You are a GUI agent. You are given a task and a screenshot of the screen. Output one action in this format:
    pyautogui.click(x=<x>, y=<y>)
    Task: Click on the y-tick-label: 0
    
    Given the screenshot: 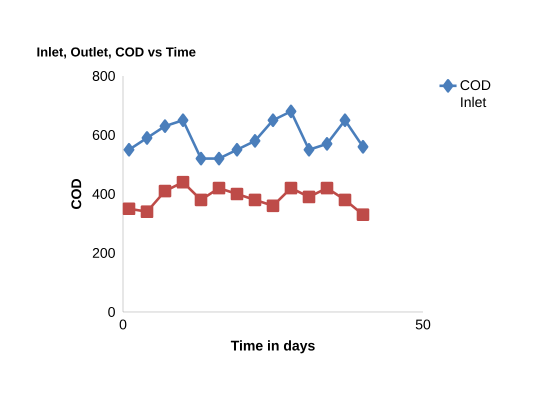 What is the action you would take?
    pyautogui.click(x=111, y=312)
    